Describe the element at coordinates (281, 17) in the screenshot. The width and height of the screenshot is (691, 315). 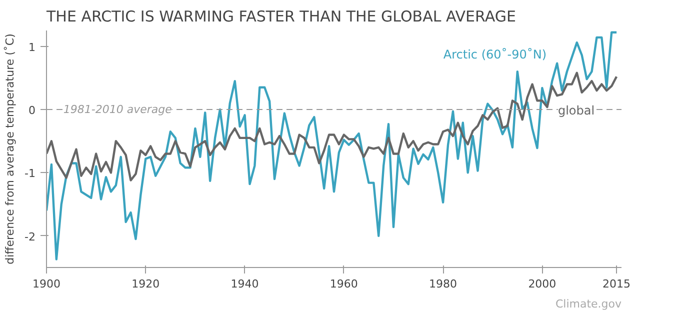
I see `chart-title: THE ARCTIC IS WARMING FASTER THAN THE GLOBAL AVERAGE` at that location.